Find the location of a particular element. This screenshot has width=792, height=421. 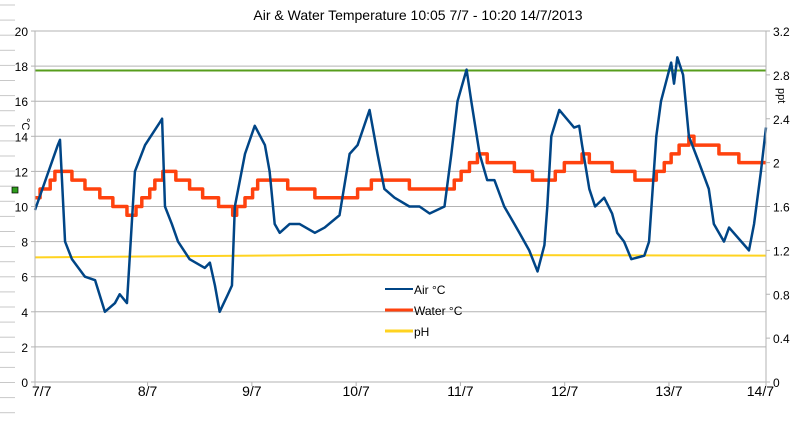

y-tick-label: 14 is located at coordinates (22, 137).